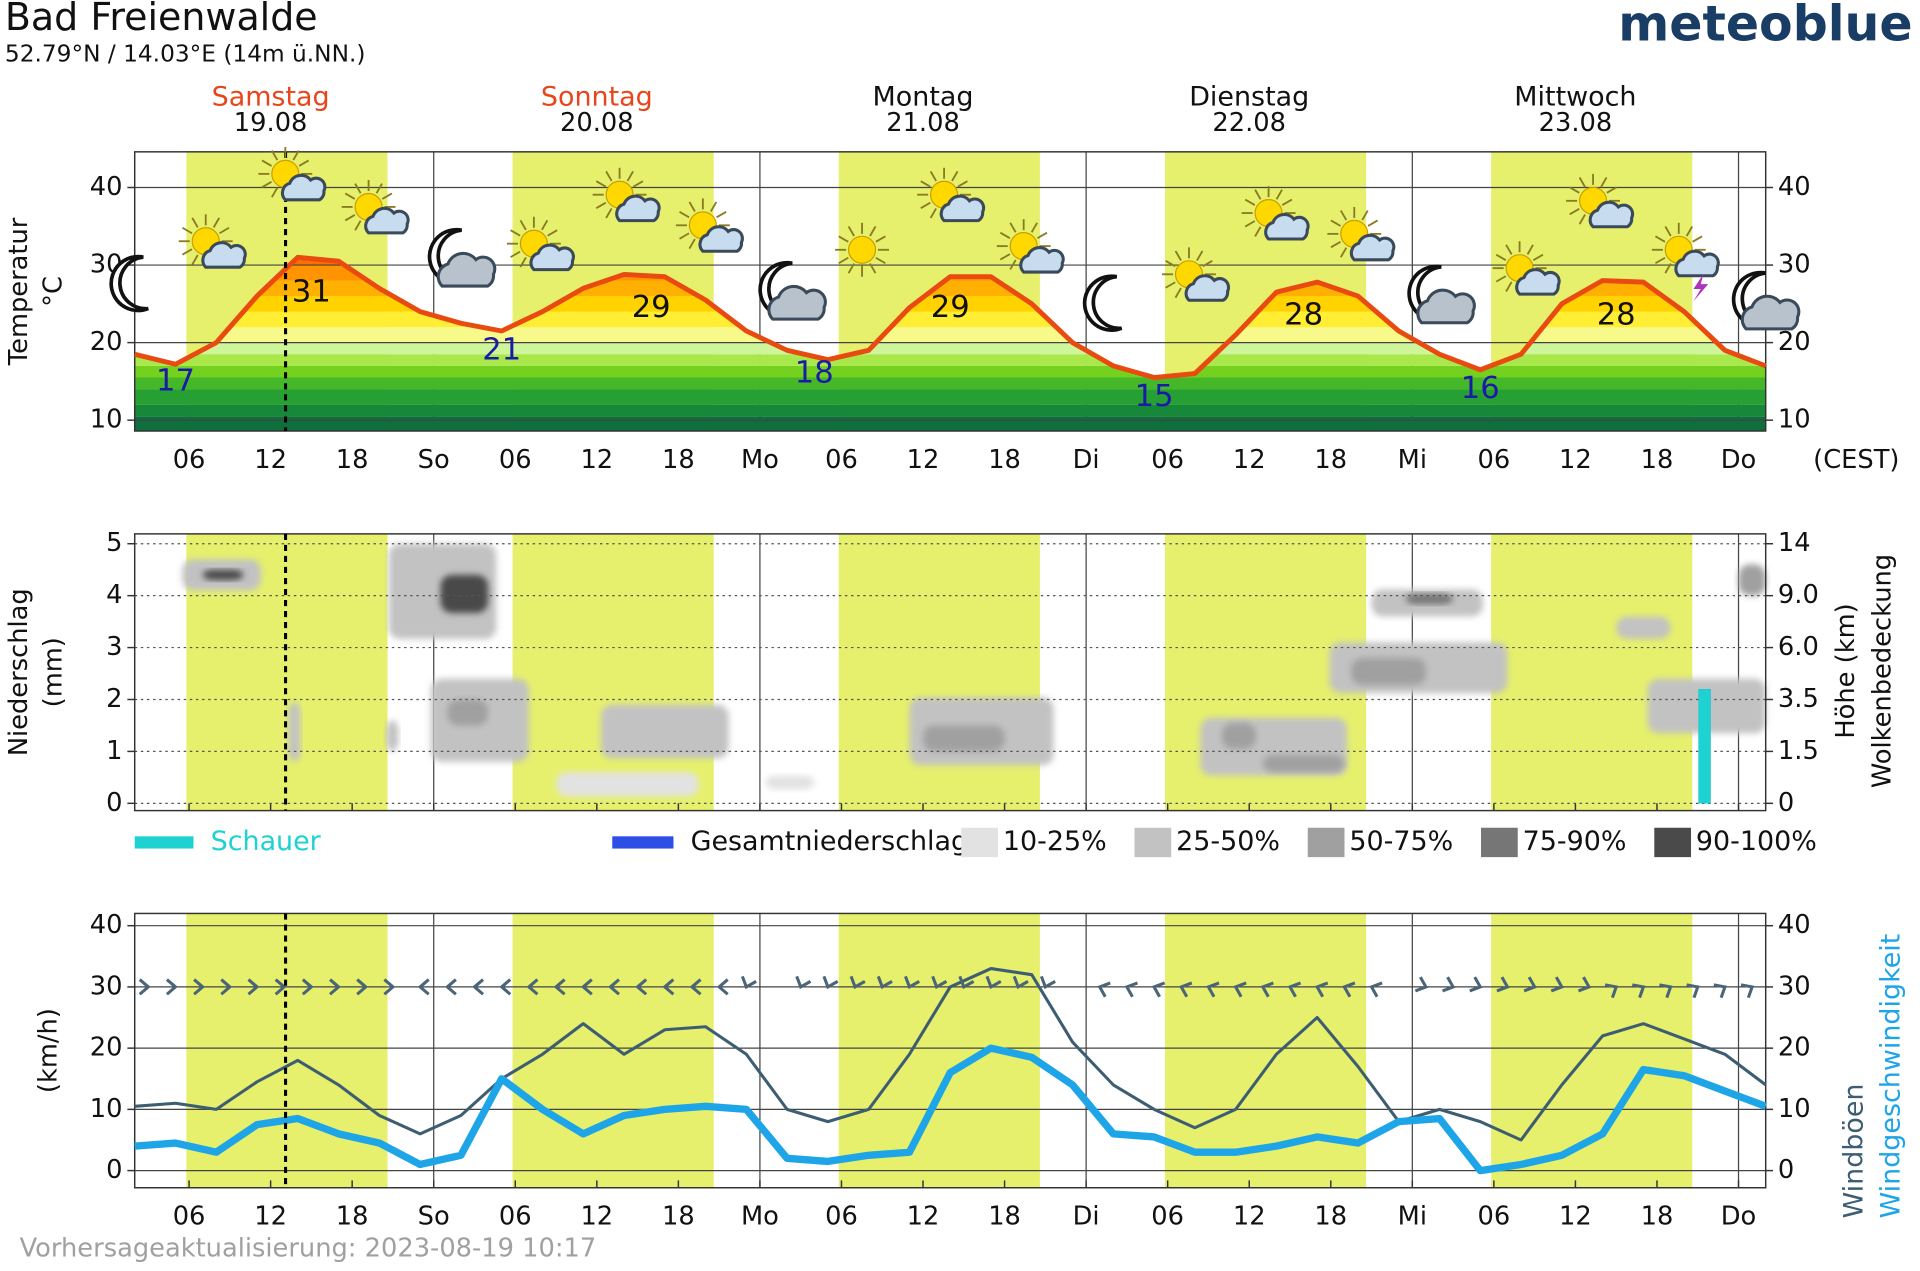 The width and height of the screenshot is (1920, 1271). Describe the element at coordinates (1794, 342) in the screenshot. I see `y2-tick-label: 20` at that location.